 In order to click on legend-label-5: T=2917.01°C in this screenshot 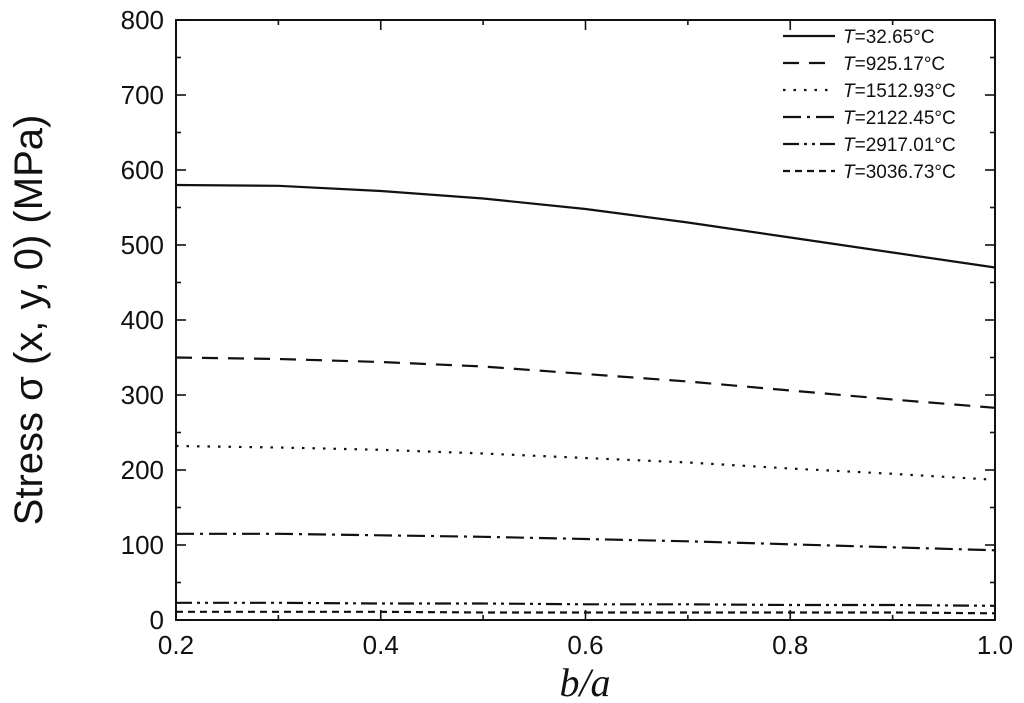, I will do `click(899, 145)`.